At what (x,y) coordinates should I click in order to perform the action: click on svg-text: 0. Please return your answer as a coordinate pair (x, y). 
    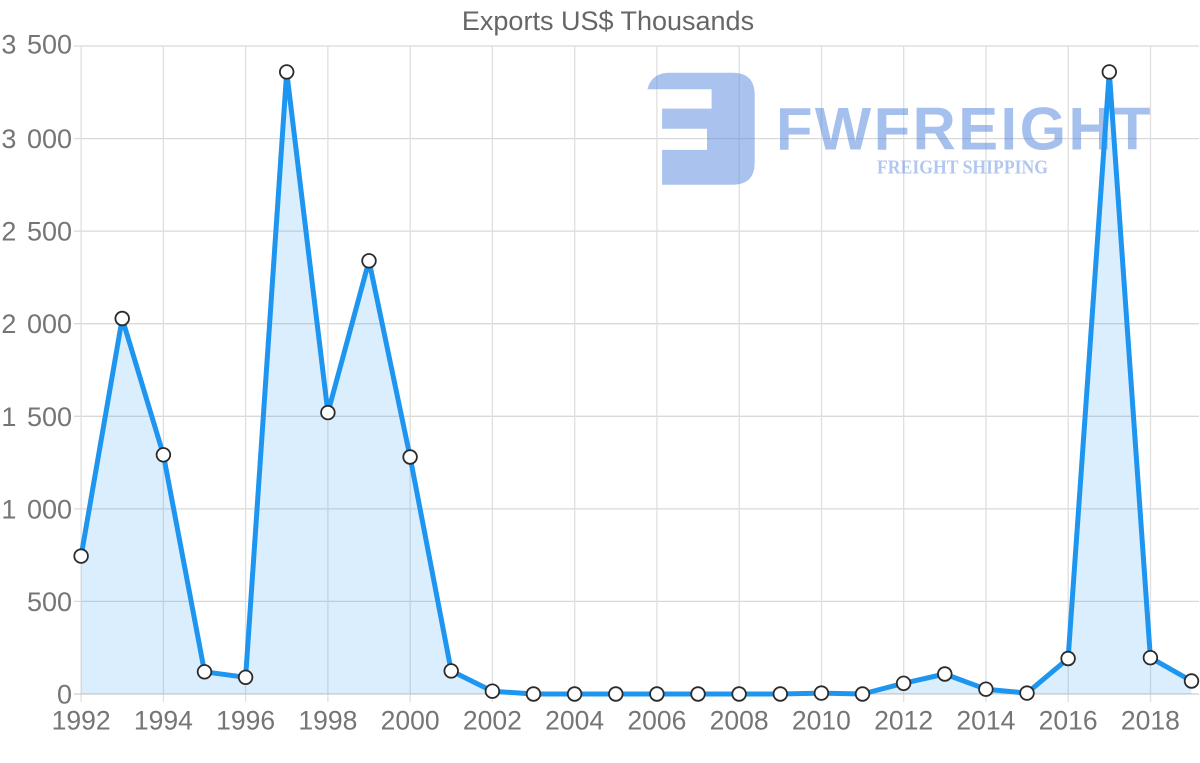
    Looking at the image, I should click on (64, 695).